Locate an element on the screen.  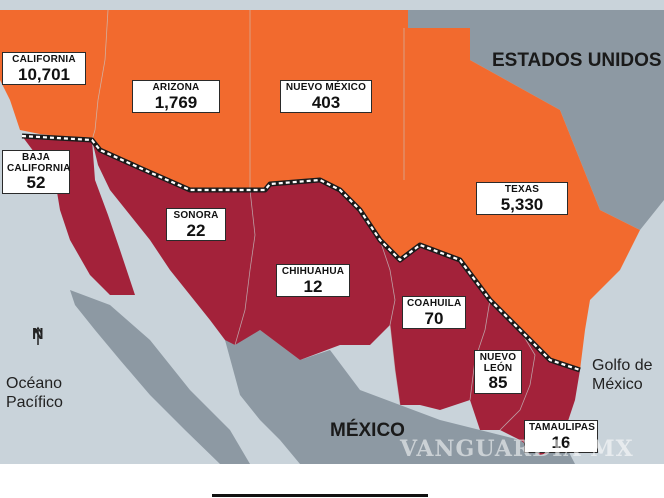
state-name: BAJA CALIFORNIA is located at coordinates (39, 163).